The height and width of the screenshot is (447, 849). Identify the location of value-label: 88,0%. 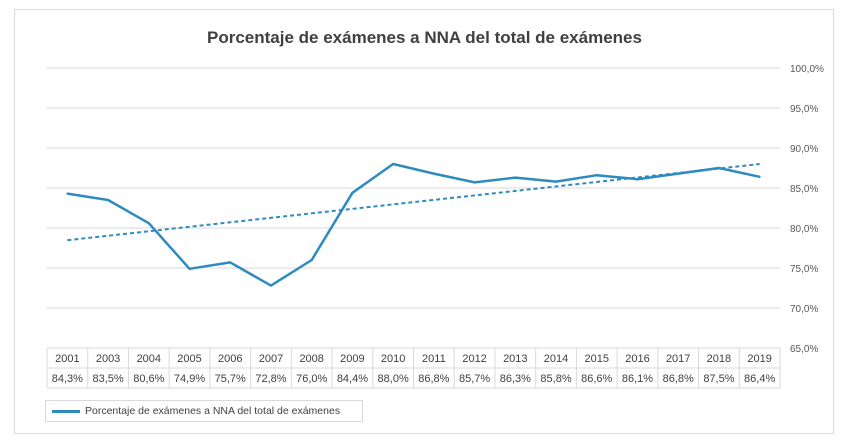
(393, 379).